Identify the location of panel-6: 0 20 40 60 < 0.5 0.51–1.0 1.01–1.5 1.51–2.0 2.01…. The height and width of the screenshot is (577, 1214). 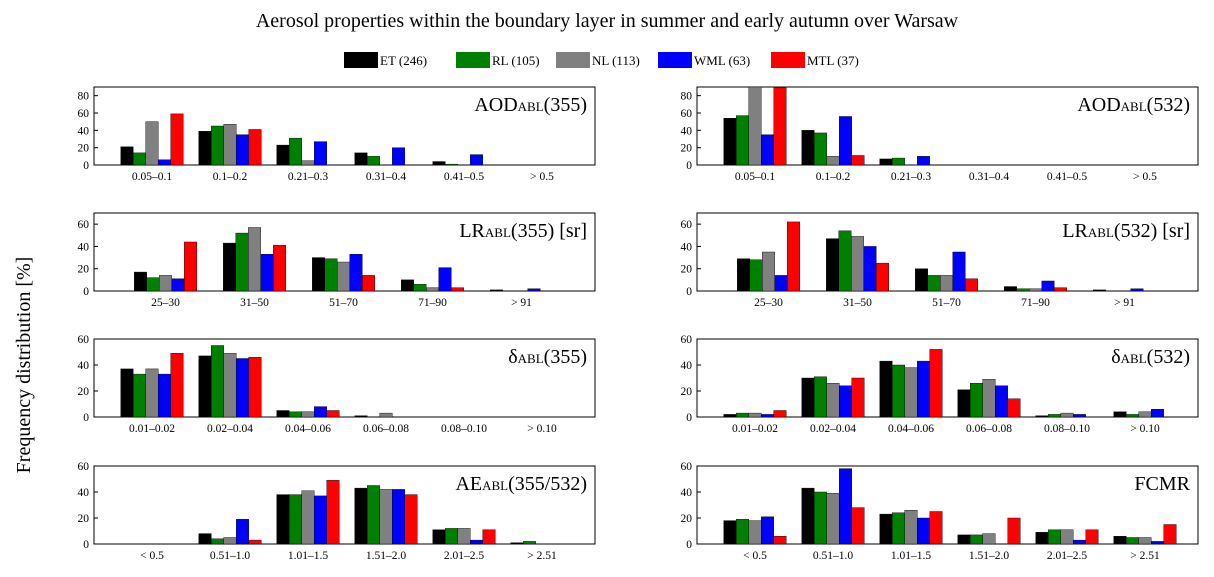
(337, 511).